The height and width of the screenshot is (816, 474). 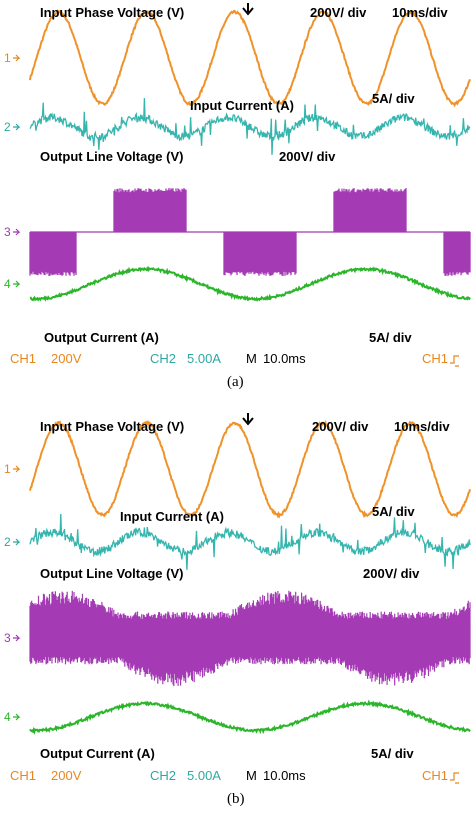 What do you see at coordinates (235, 382) in the screenshot?
I see `caption-a: (a)` at bounding box center [235, 382].